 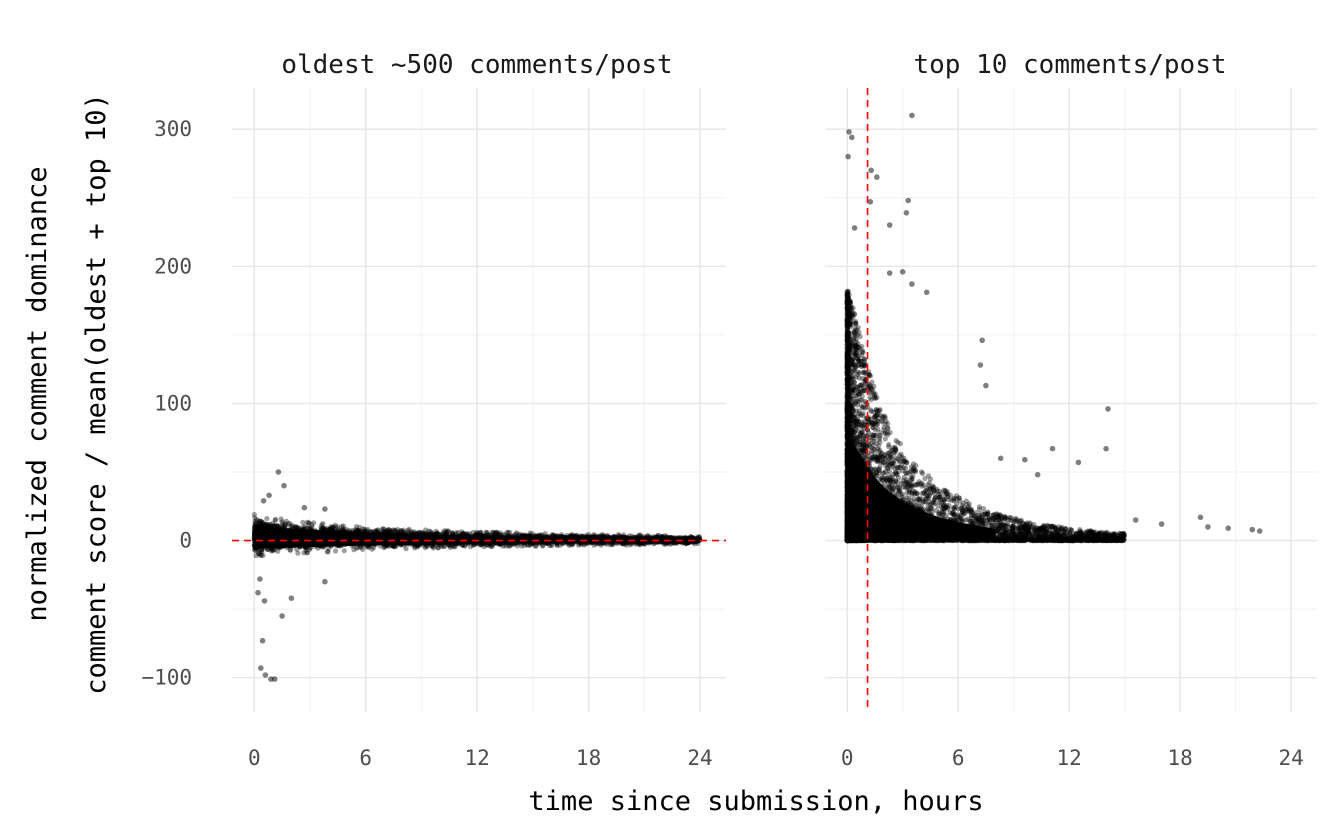 I want to click on left-points, so click(x=477, y=575).